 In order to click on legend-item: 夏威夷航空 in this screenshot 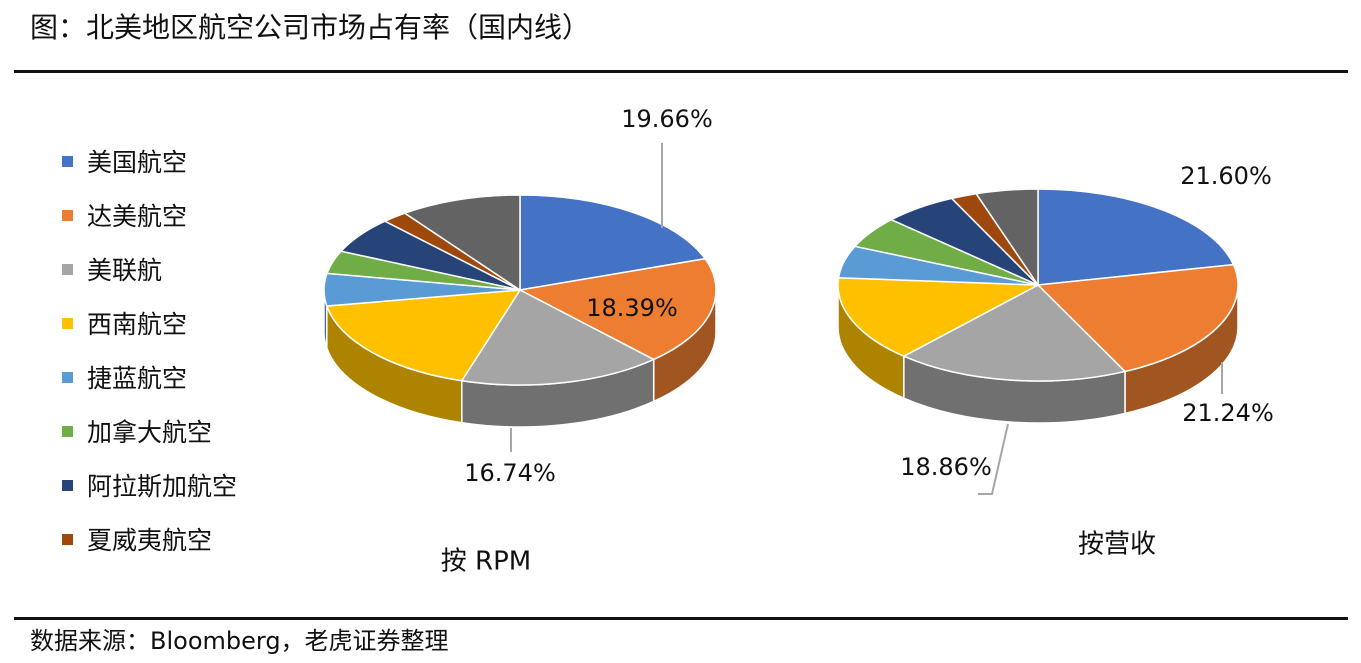, I will do `click(149, 539)`.